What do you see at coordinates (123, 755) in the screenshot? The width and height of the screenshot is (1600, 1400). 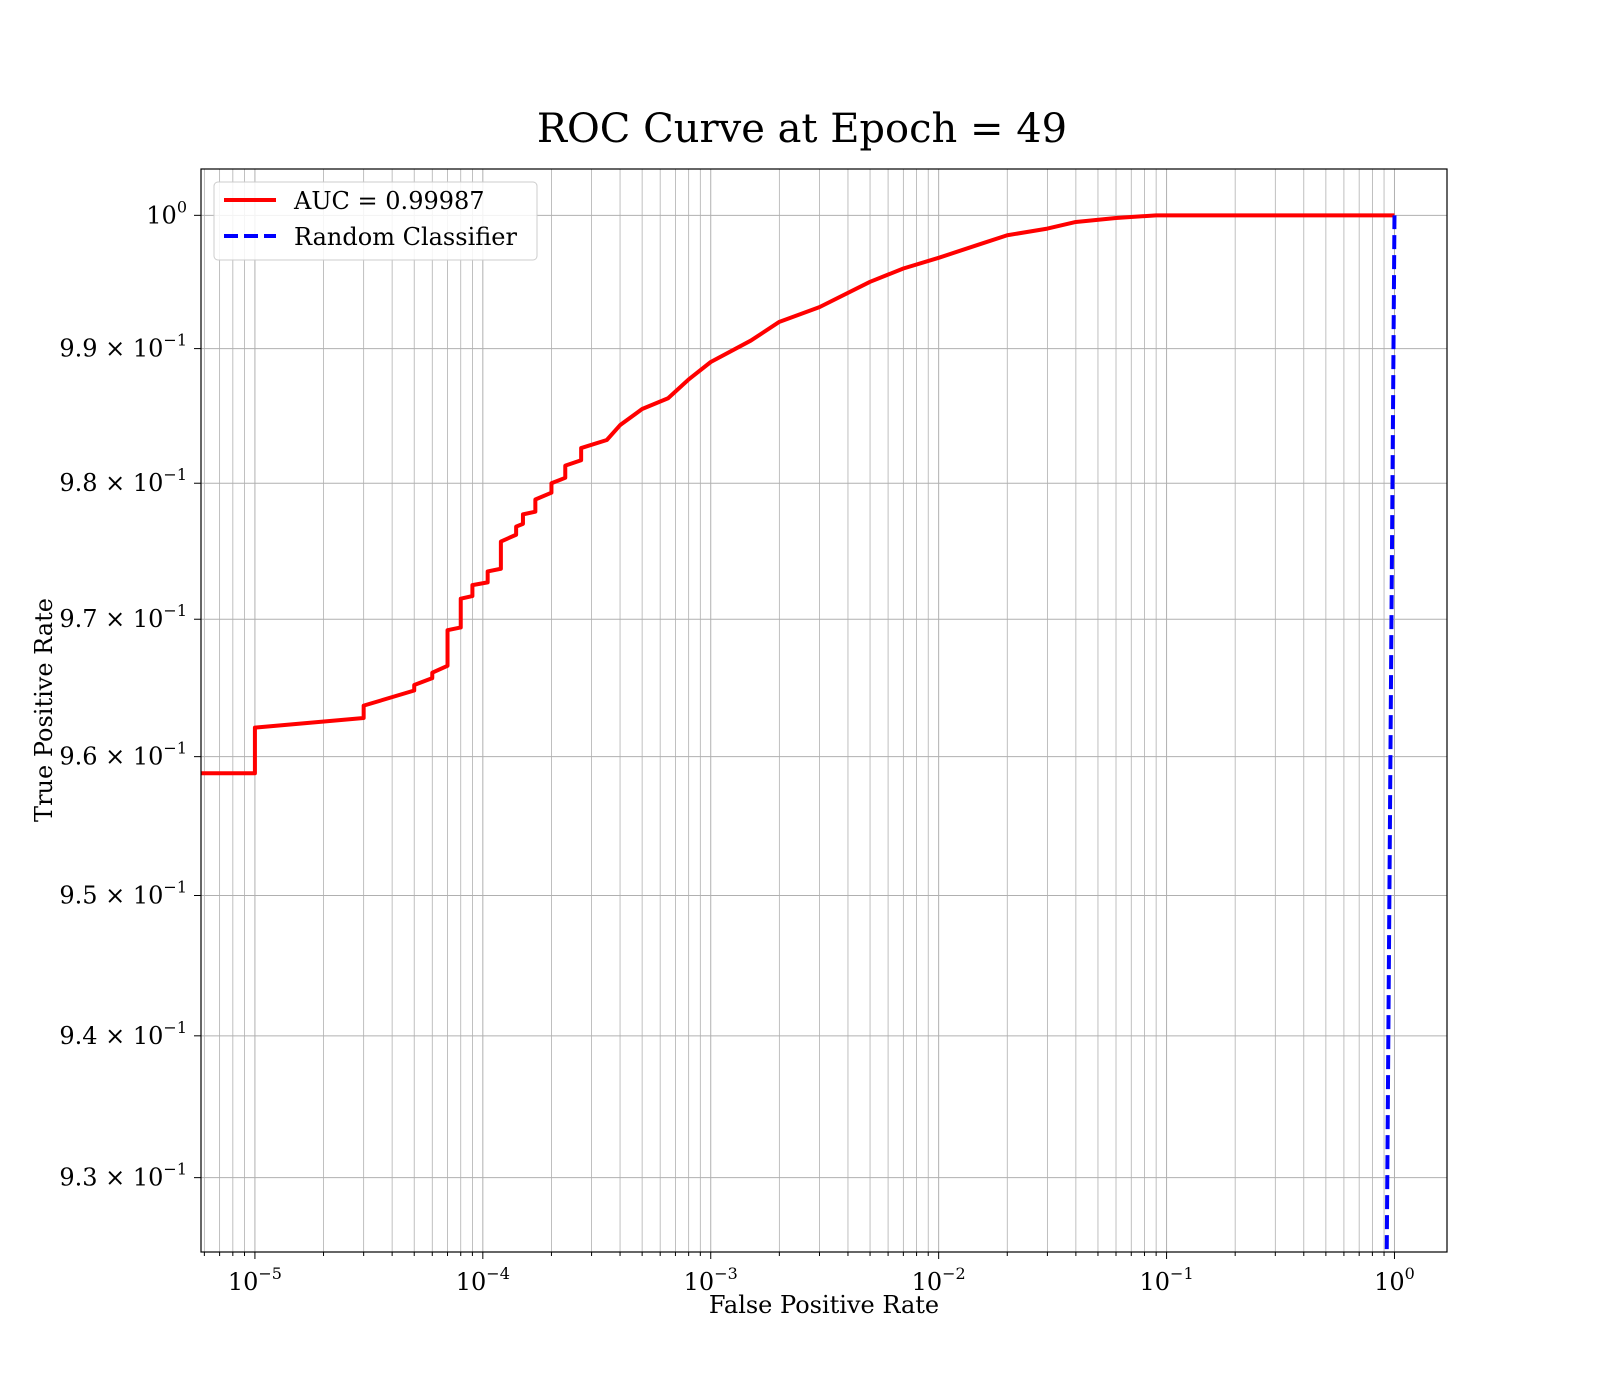 I see `y-tick-label: 9.6 × 10⁻¹` at bounding box center [123, 755].